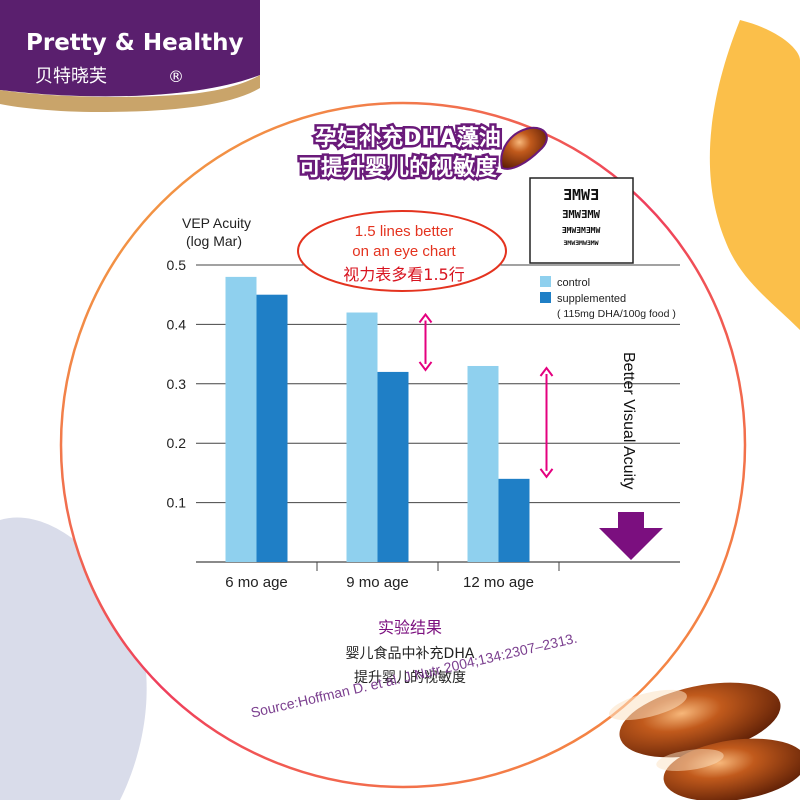 The image size is (800, 800). What do you see at coordinates (591, 299) in the screenshot?
I see `legend-label-supplemented: supplemented` at bounding box center [591, 299].